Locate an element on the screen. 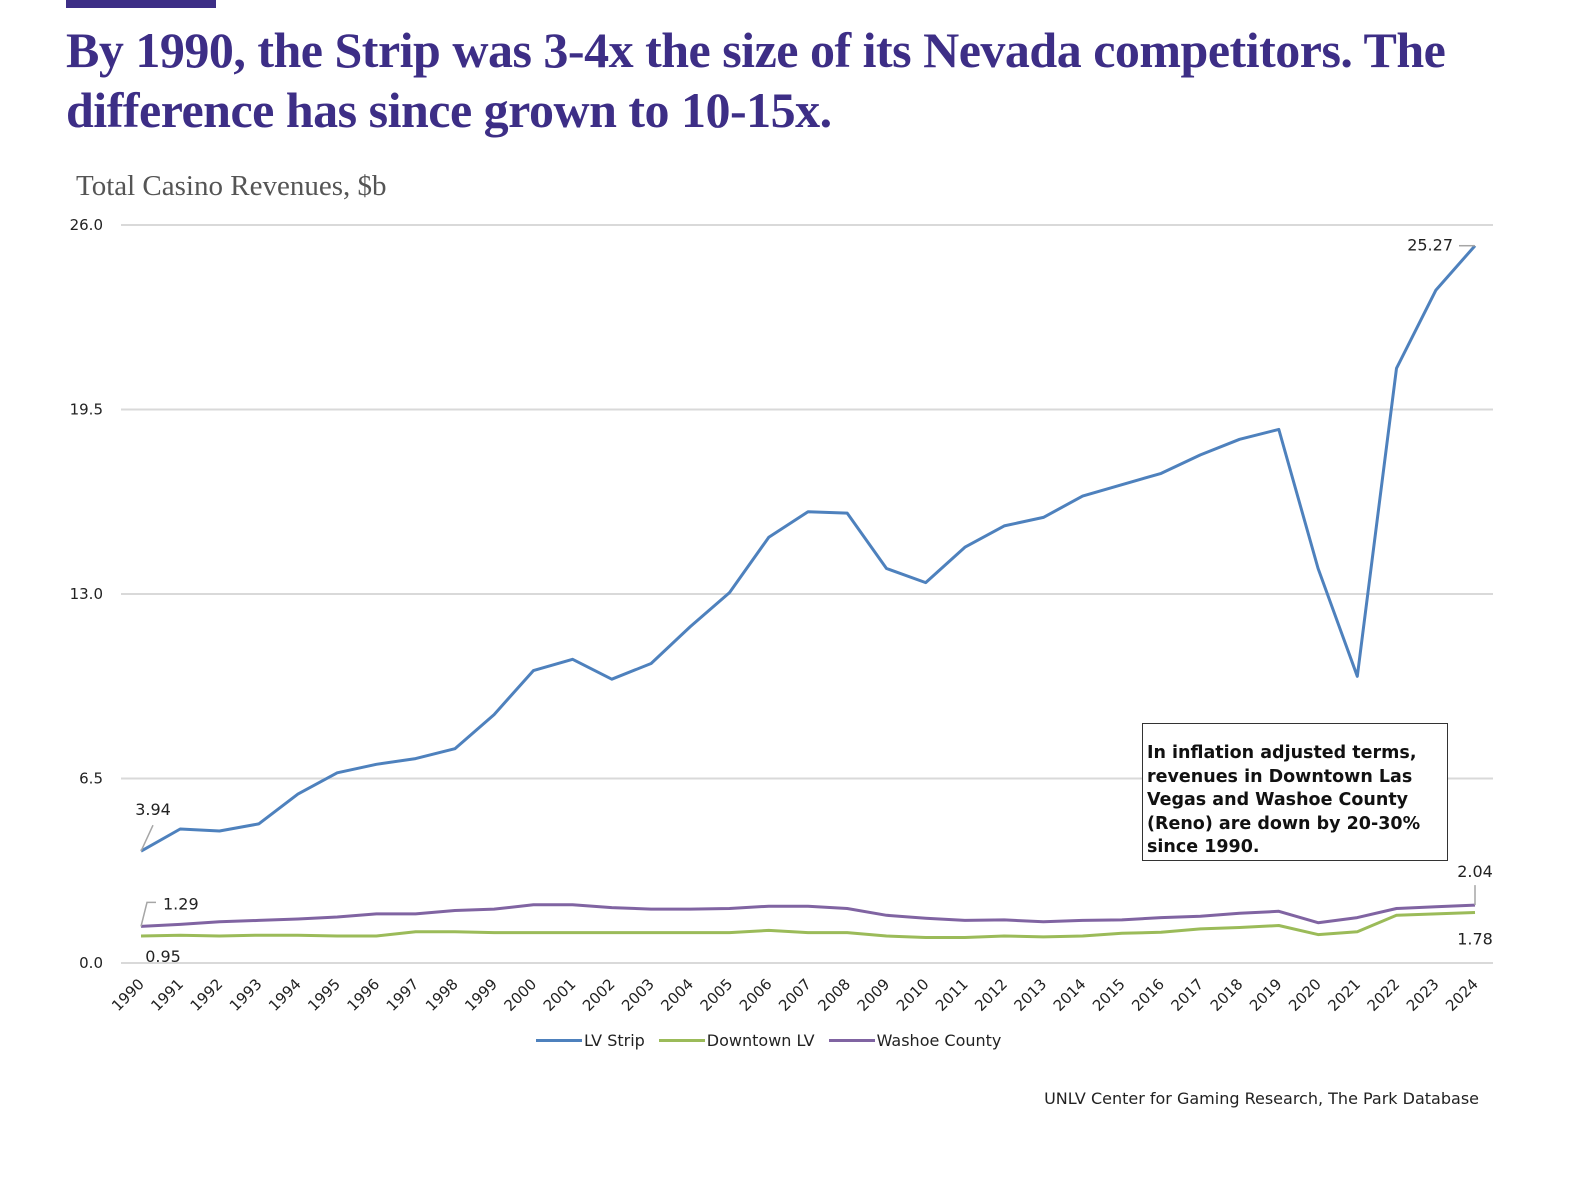 This screenshot has height=1192, width=1589. data-label: 3.94 is located at coordinates (153, 809).